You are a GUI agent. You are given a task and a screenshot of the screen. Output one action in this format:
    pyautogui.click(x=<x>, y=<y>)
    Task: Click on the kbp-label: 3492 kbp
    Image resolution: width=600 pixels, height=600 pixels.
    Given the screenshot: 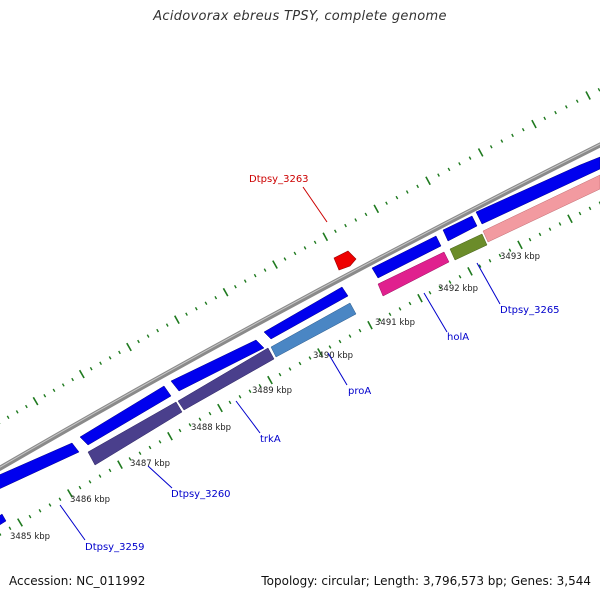 What is the action you would take?
    pyautogui.click(x=458, y=289)
    